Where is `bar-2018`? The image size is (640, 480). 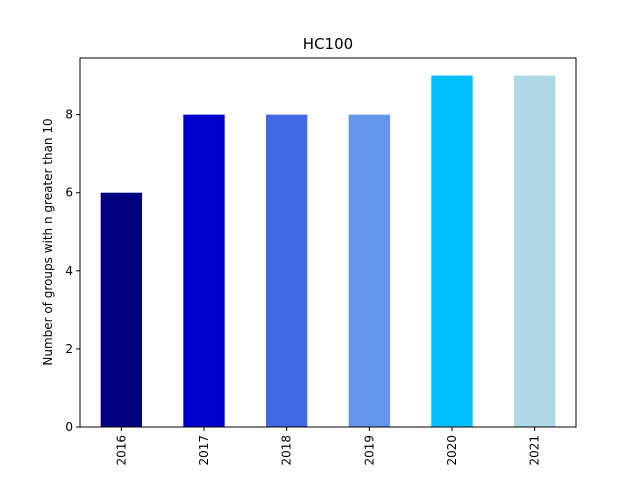
bar-2018 is located at coordinates (287, 270).